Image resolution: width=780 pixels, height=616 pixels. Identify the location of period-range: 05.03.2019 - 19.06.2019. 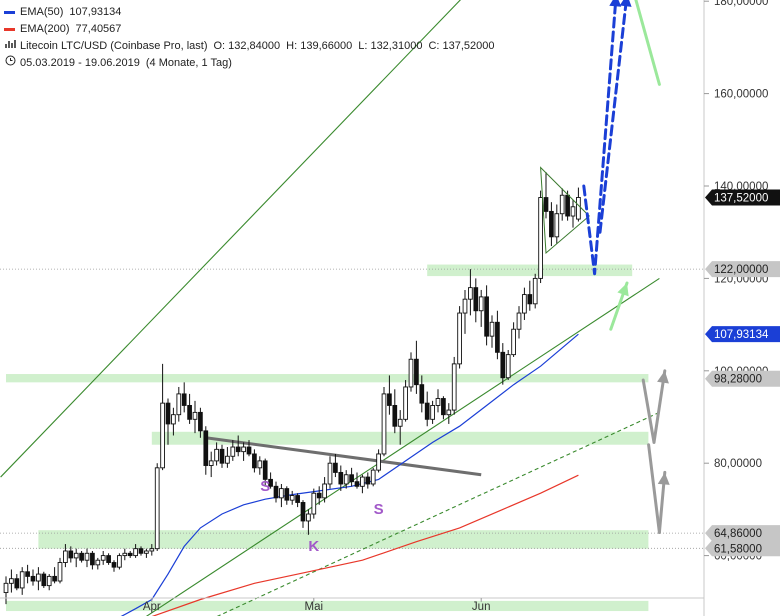
(80, 63).